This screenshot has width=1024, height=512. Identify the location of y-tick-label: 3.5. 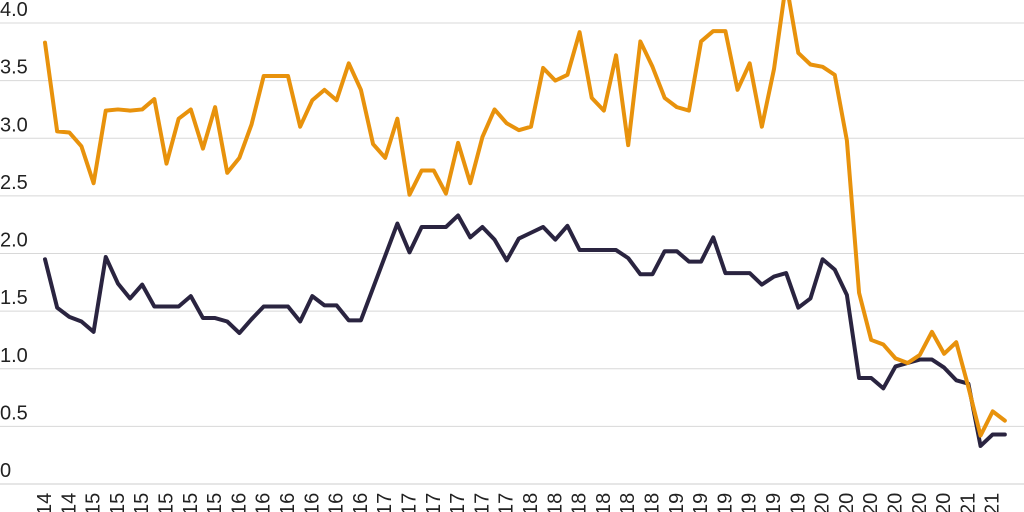
(14, 68).